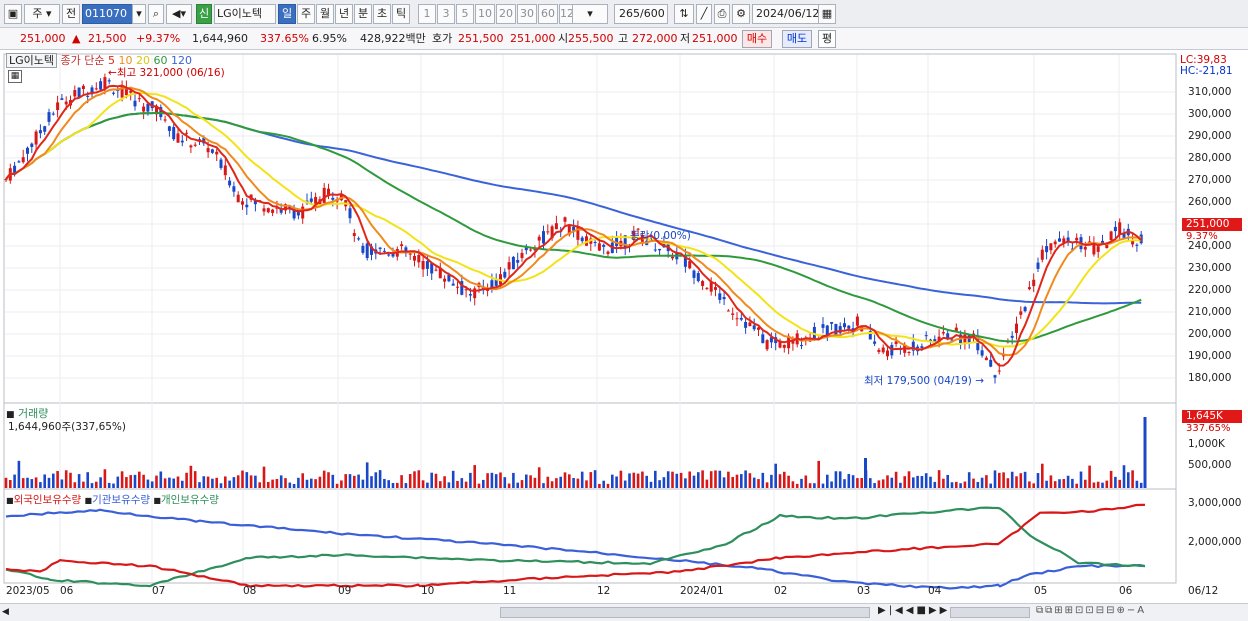  What do you see at coordinates (363, 14) in the screenshot?
I see `period-tab: 분` at bounding box center [363, 14].